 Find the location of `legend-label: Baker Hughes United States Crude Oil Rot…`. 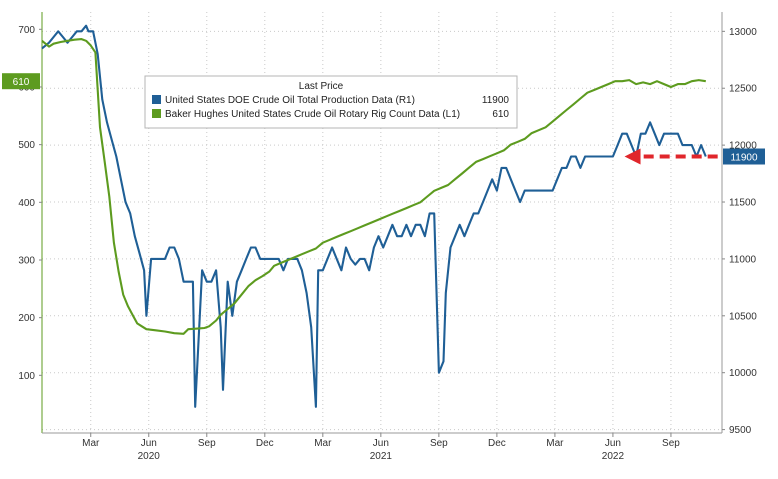

legend-label: Baker Hughes United States Crude Oil Rot… is located at coordinates (312, 114).